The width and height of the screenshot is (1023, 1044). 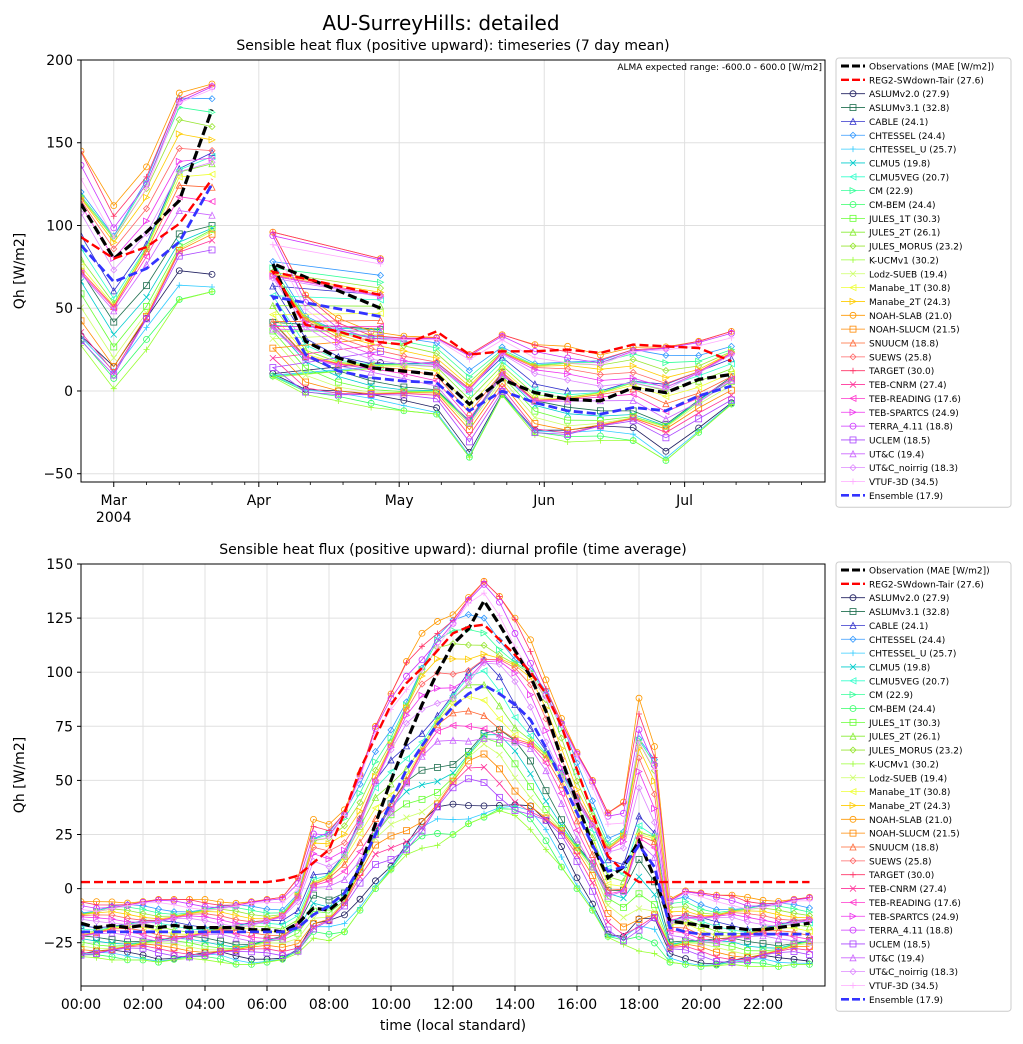 What do you see at coordinates (453, 1005) in the screenshot?
I see `x-tick-label: 12:00` at bounding box center [453, 1005].